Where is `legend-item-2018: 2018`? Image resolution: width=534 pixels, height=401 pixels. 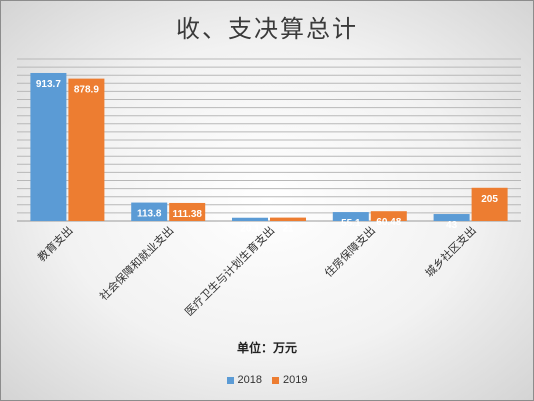 legend-item-2018: 2018 is located at coordinates (244, 380).